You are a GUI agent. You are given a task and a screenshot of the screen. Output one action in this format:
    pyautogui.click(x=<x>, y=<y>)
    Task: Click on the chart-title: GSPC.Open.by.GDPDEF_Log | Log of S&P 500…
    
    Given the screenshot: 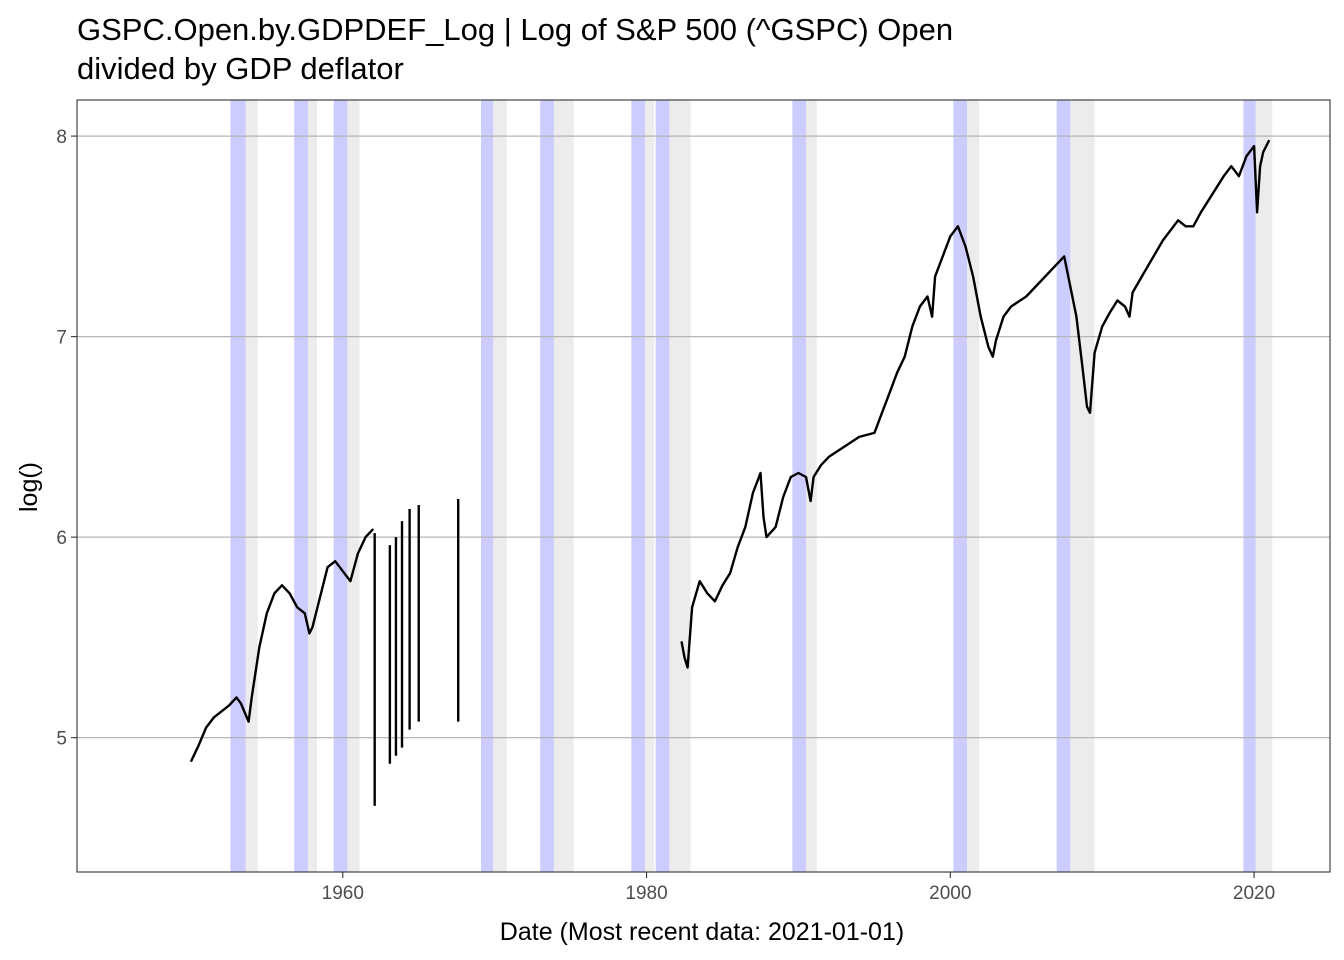 What is the action you would take?
    pyautogui.click(x=515, y=49)
    